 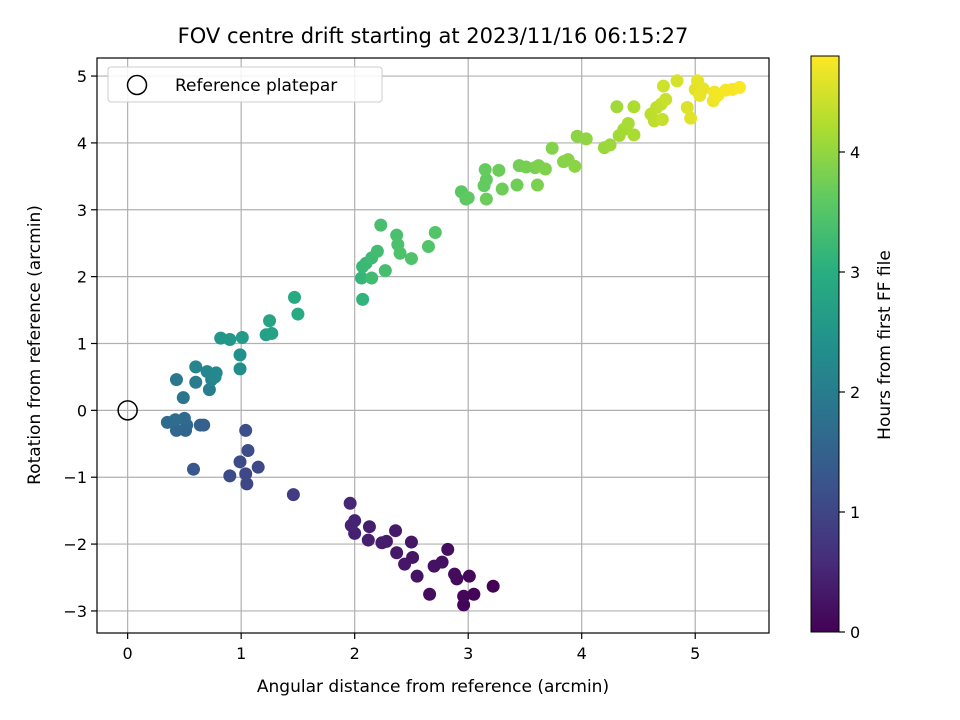 I want to click on colorbar-gradient, so click(x=825, y=344).